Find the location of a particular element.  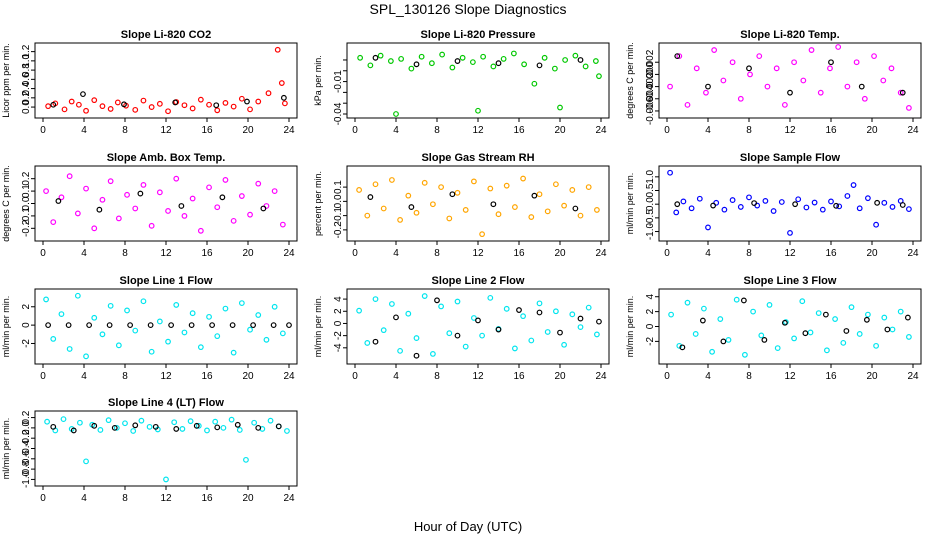

y-tick-label: 0.5 is located at coordinates (650, 190).